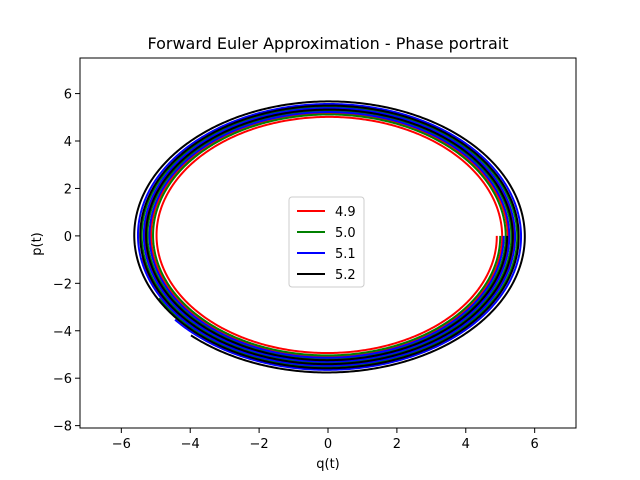  What do you see at coordinates (62, 332) in the screenshot?
I see `y-tick-label: −4` at bounding box center [62, 332].